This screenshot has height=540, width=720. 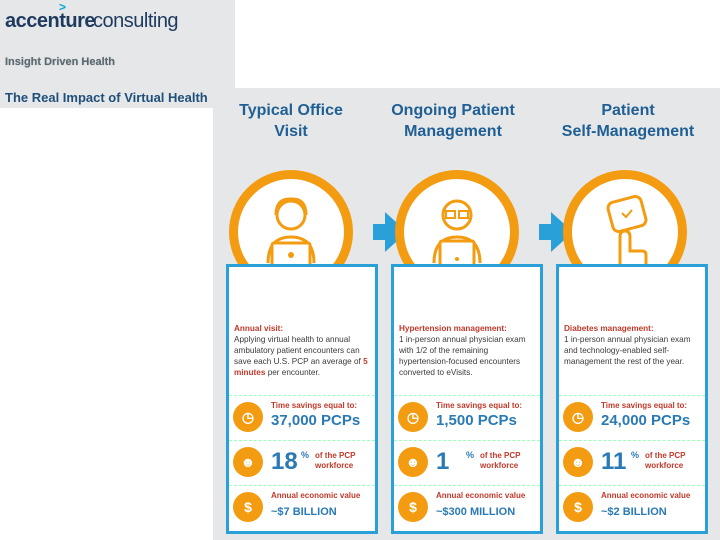 I want to click on column-heading-3: Patient Self-Management, so click(x=628, y=121).